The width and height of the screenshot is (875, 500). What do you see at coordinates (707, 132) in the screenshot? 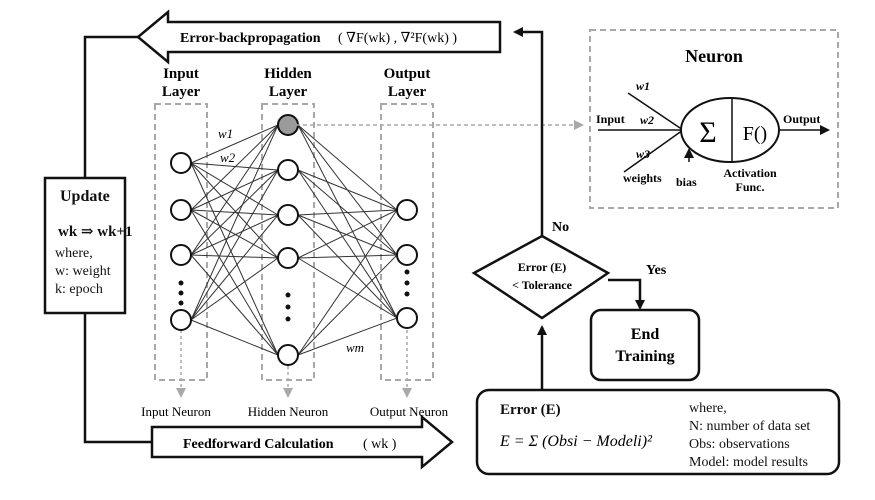
I see `sum-symbol: Σ` at bounding box center [707, 132].